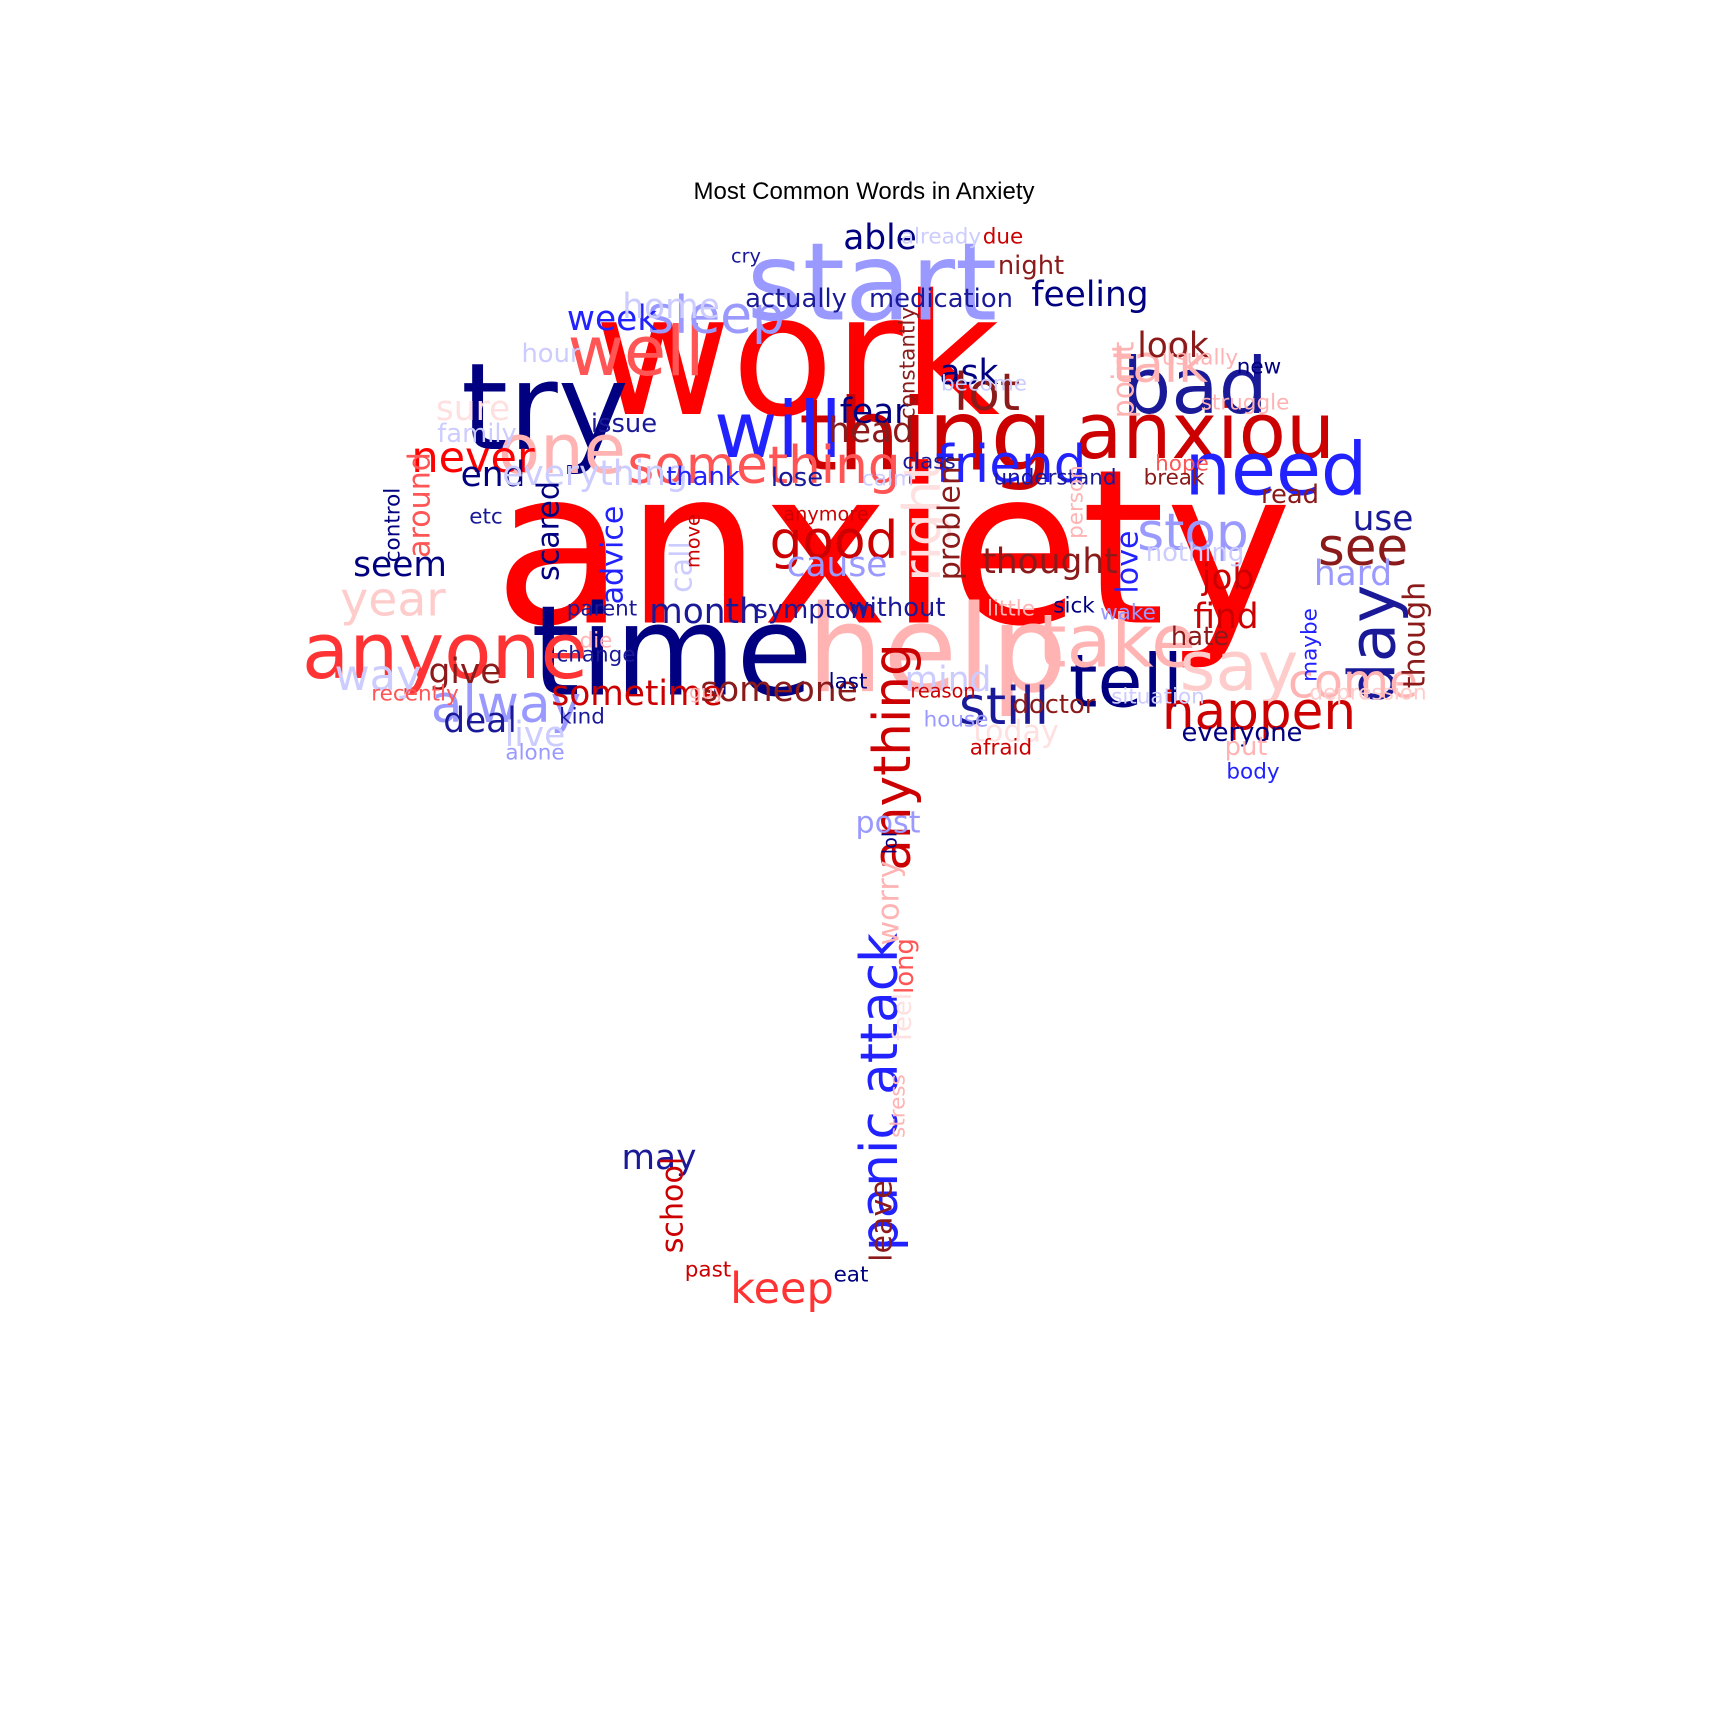 This screenshot has height=1728, width=1728. What do you see at coordinates (942, 691) in the screenshot?
I see `word-reason: reason` at bounding box center [942, 691].